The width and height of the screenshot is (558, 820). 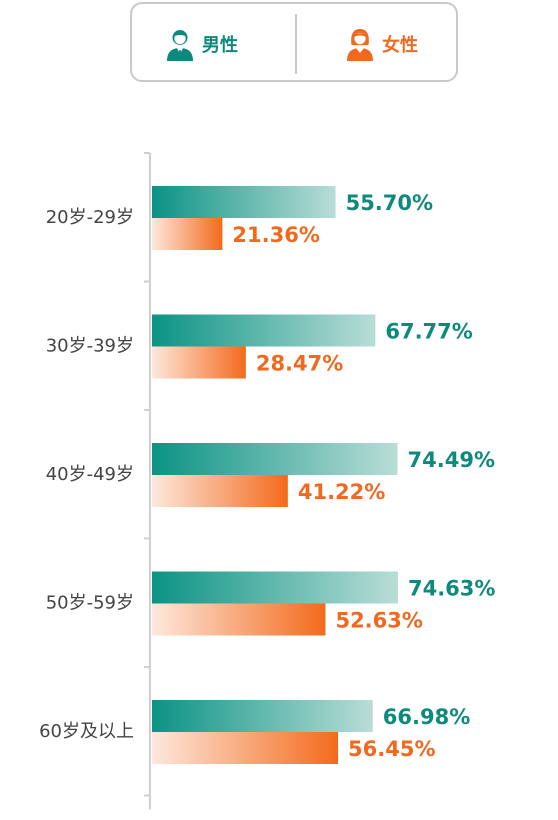 What do you see at coordinates (400, 45) in the screenshot?
I see `legend-label-female: 女性` at bounding box center [400, 45].